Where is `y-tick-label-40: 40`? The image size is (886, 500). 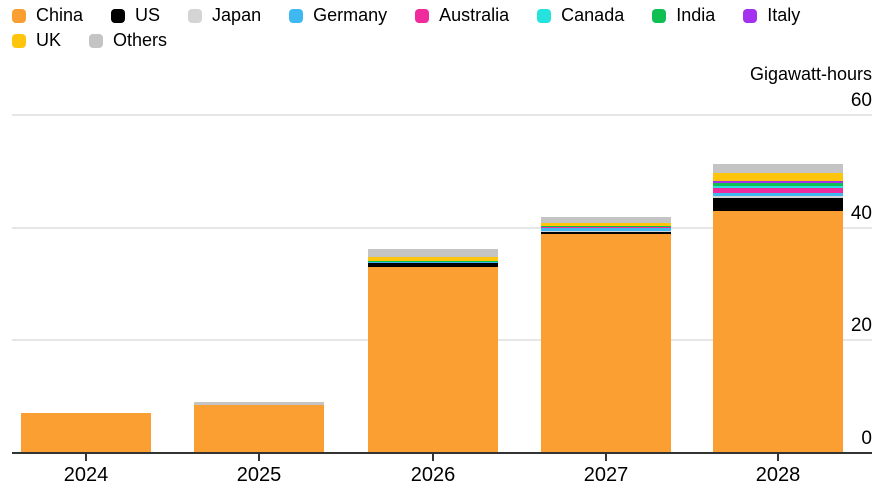
y-tick-label-40: 40 is located at coordinates (861, 213).